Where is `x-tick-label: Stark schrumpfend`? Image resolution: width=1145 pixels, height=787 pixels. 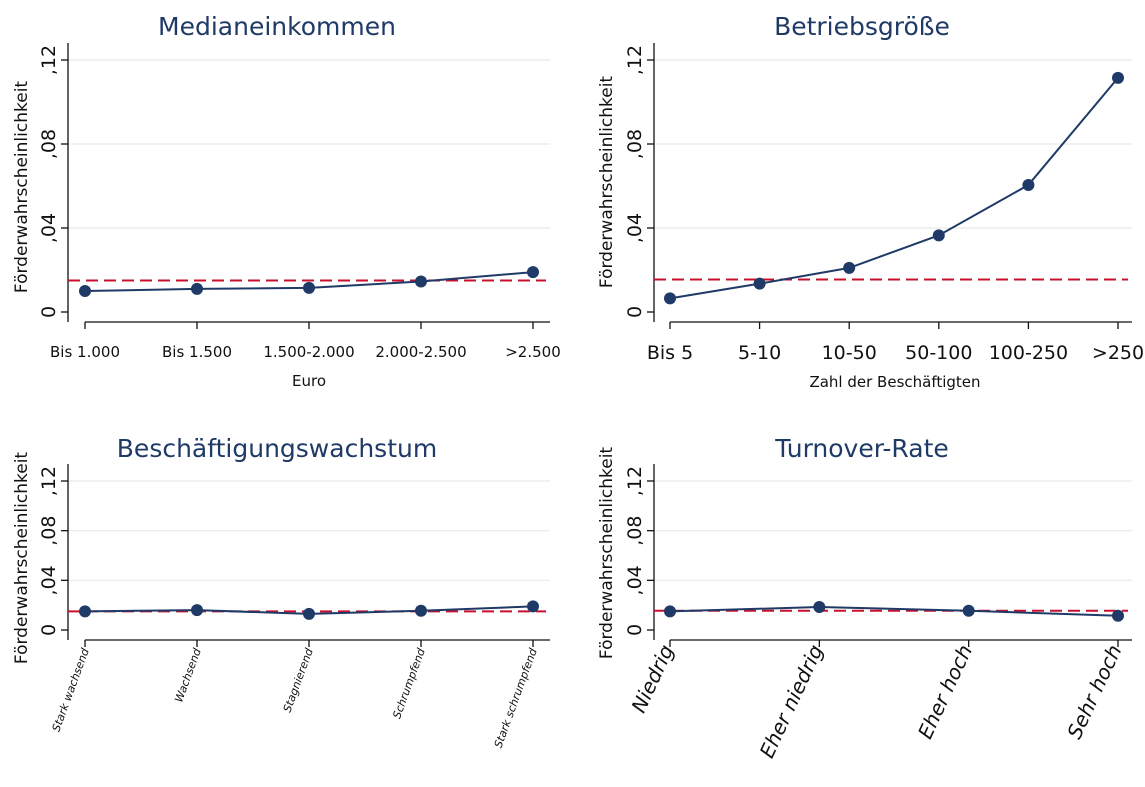 x-tick-label: Stark schrumpfend is located at coordinates (516, 698).